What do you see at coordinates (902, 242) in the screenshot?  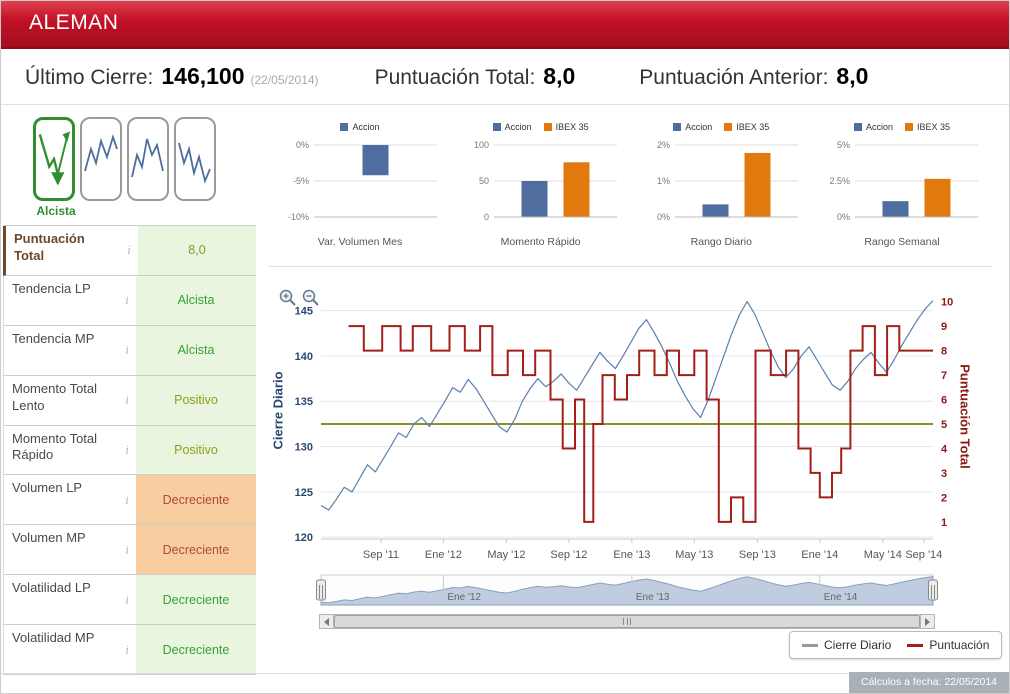 I see `chart-title: Rango Semanal` at bounding box center [902, 242].